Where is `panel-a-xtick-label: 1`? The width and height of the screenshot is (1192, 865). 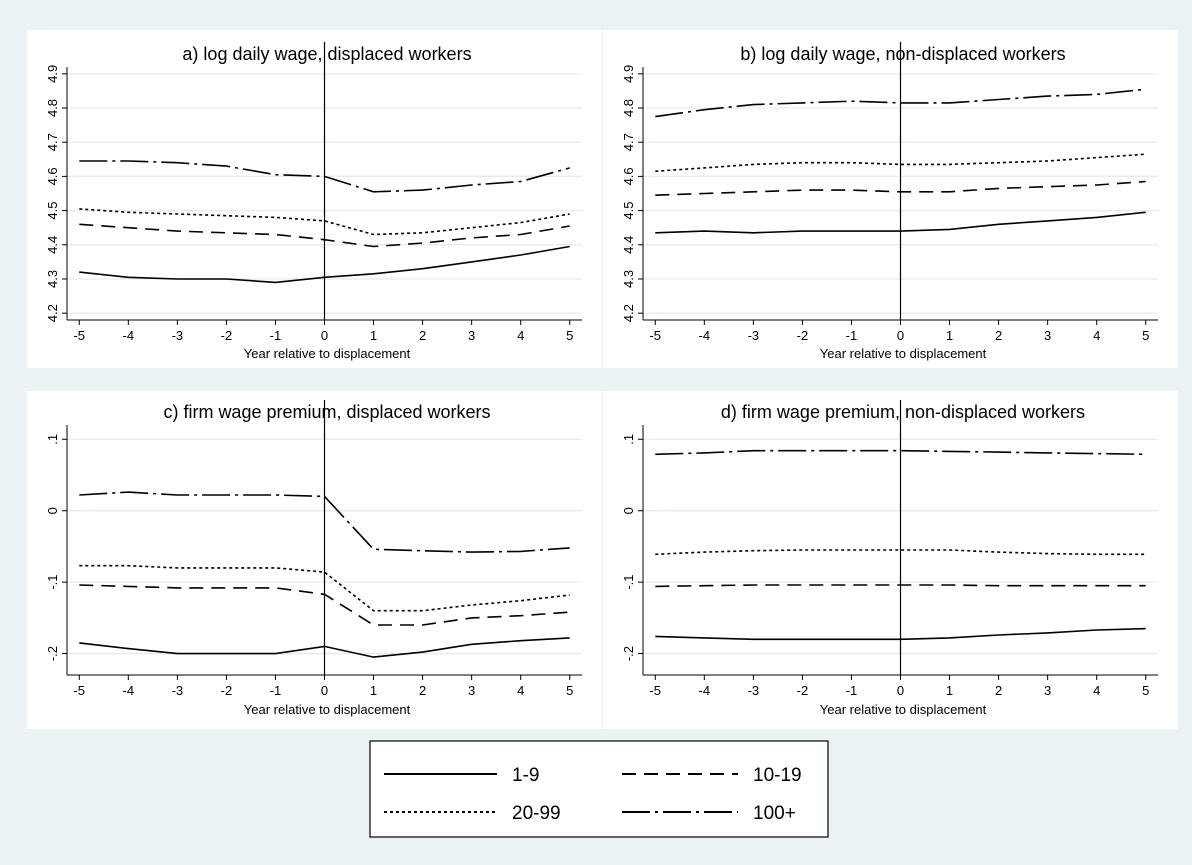
panel-a-xtick-label: 1 is located at coordinates (373, 335).